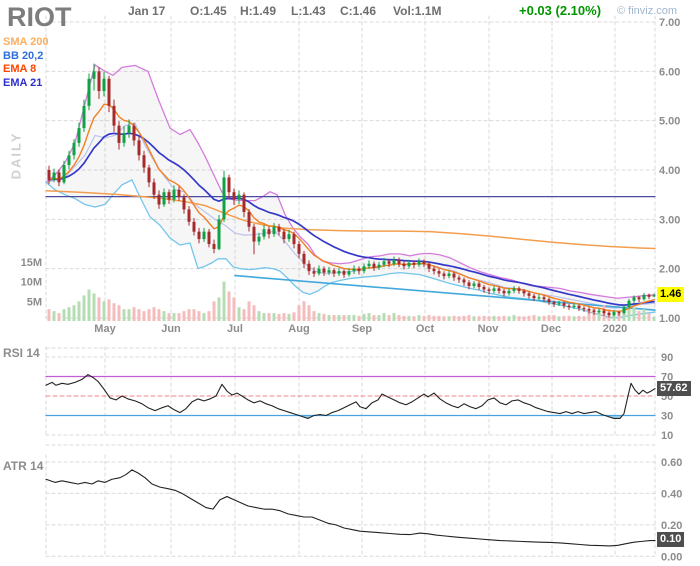 Image resolution: width=700 pixels, height=566 pixels. Describe the element at coordinates (647, 11) in the screenshot. I see `finviz-logo-link: © finviz.com` at that location.